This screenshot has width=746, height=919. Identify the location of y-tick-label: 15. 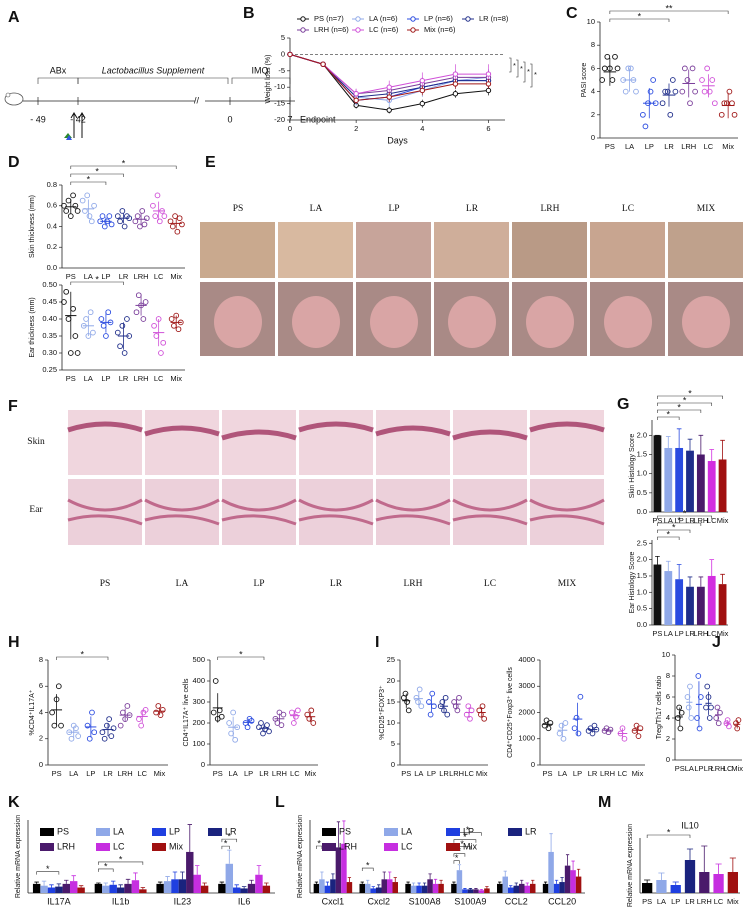
(391, 701).